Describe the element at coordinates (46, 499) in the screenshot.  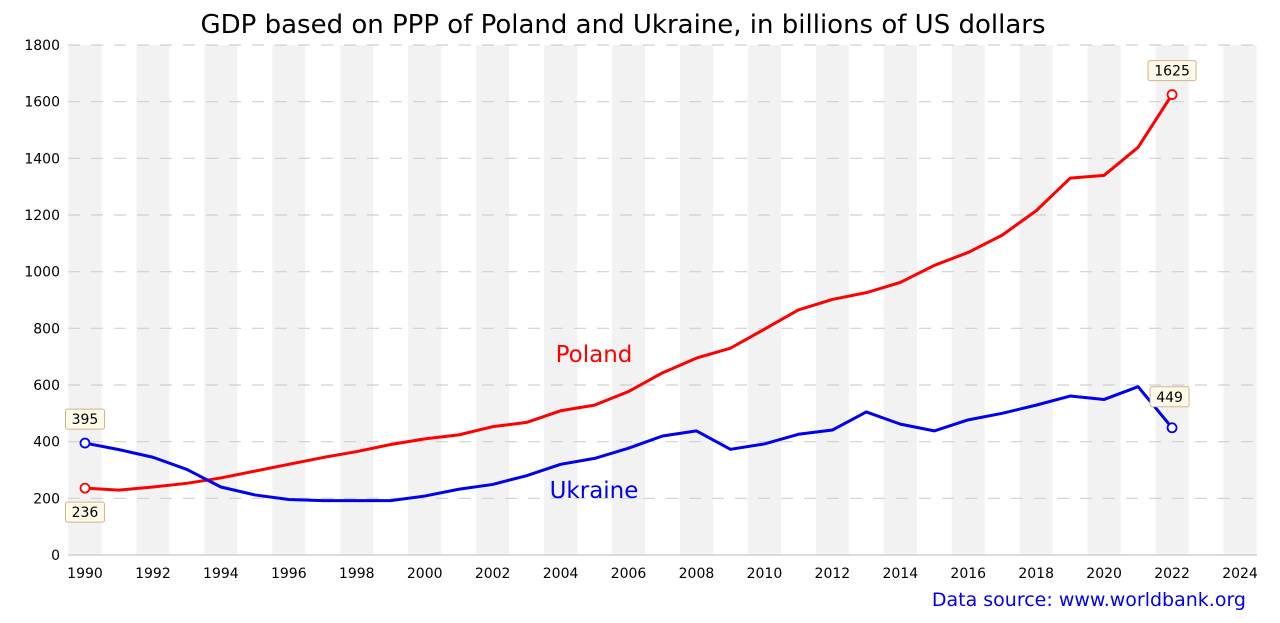
I see `y-tick-label: 200` at that location.